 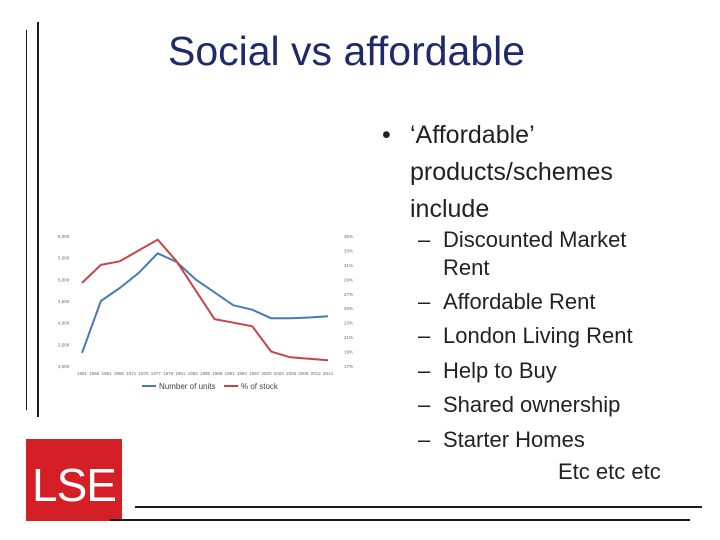 What do you see at coordinates (64, 279) in the screenshot?
I see `y-axis-left-tick-label: 5,000` at bounding box center [64, 279].